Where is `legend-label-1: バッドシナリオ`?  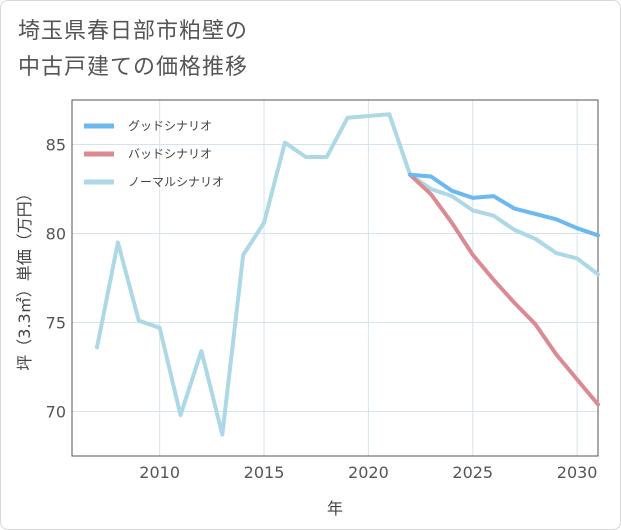
legend-label-1: バッドシナリオ is located at coordinates (170, 154).